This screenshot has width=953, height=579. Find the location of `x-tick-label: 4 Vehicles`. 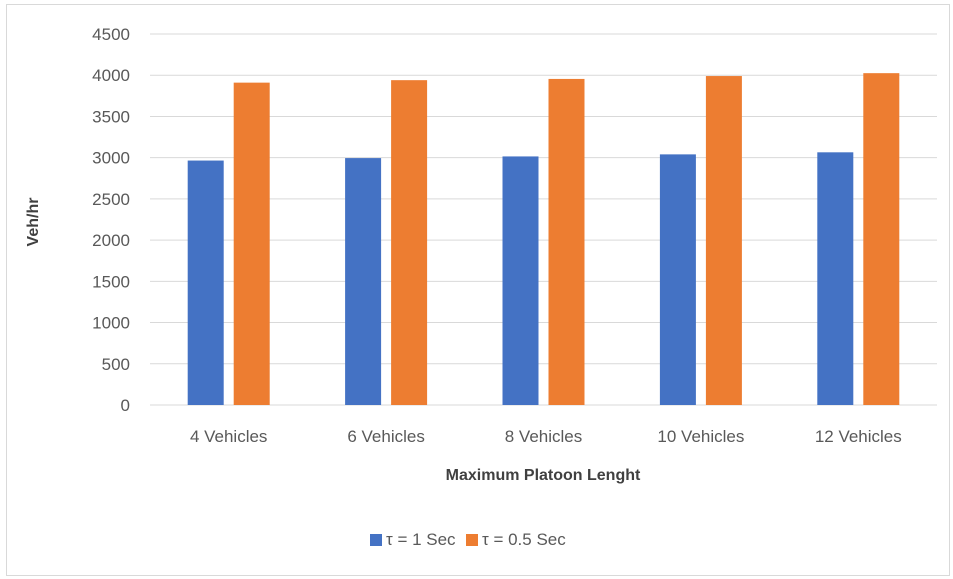

x-tick-label: 4 Vehicles is located at coordinates (229, 436).